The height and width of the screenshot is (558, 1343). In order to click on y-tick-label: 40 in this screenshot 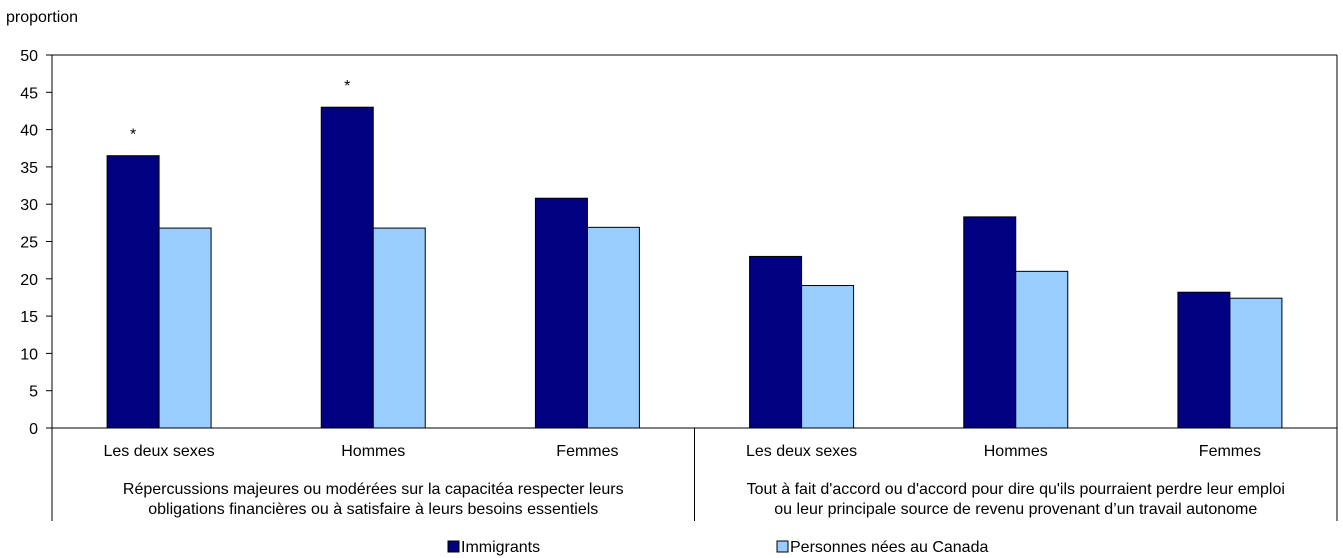, I will do `click(29, 131)`.